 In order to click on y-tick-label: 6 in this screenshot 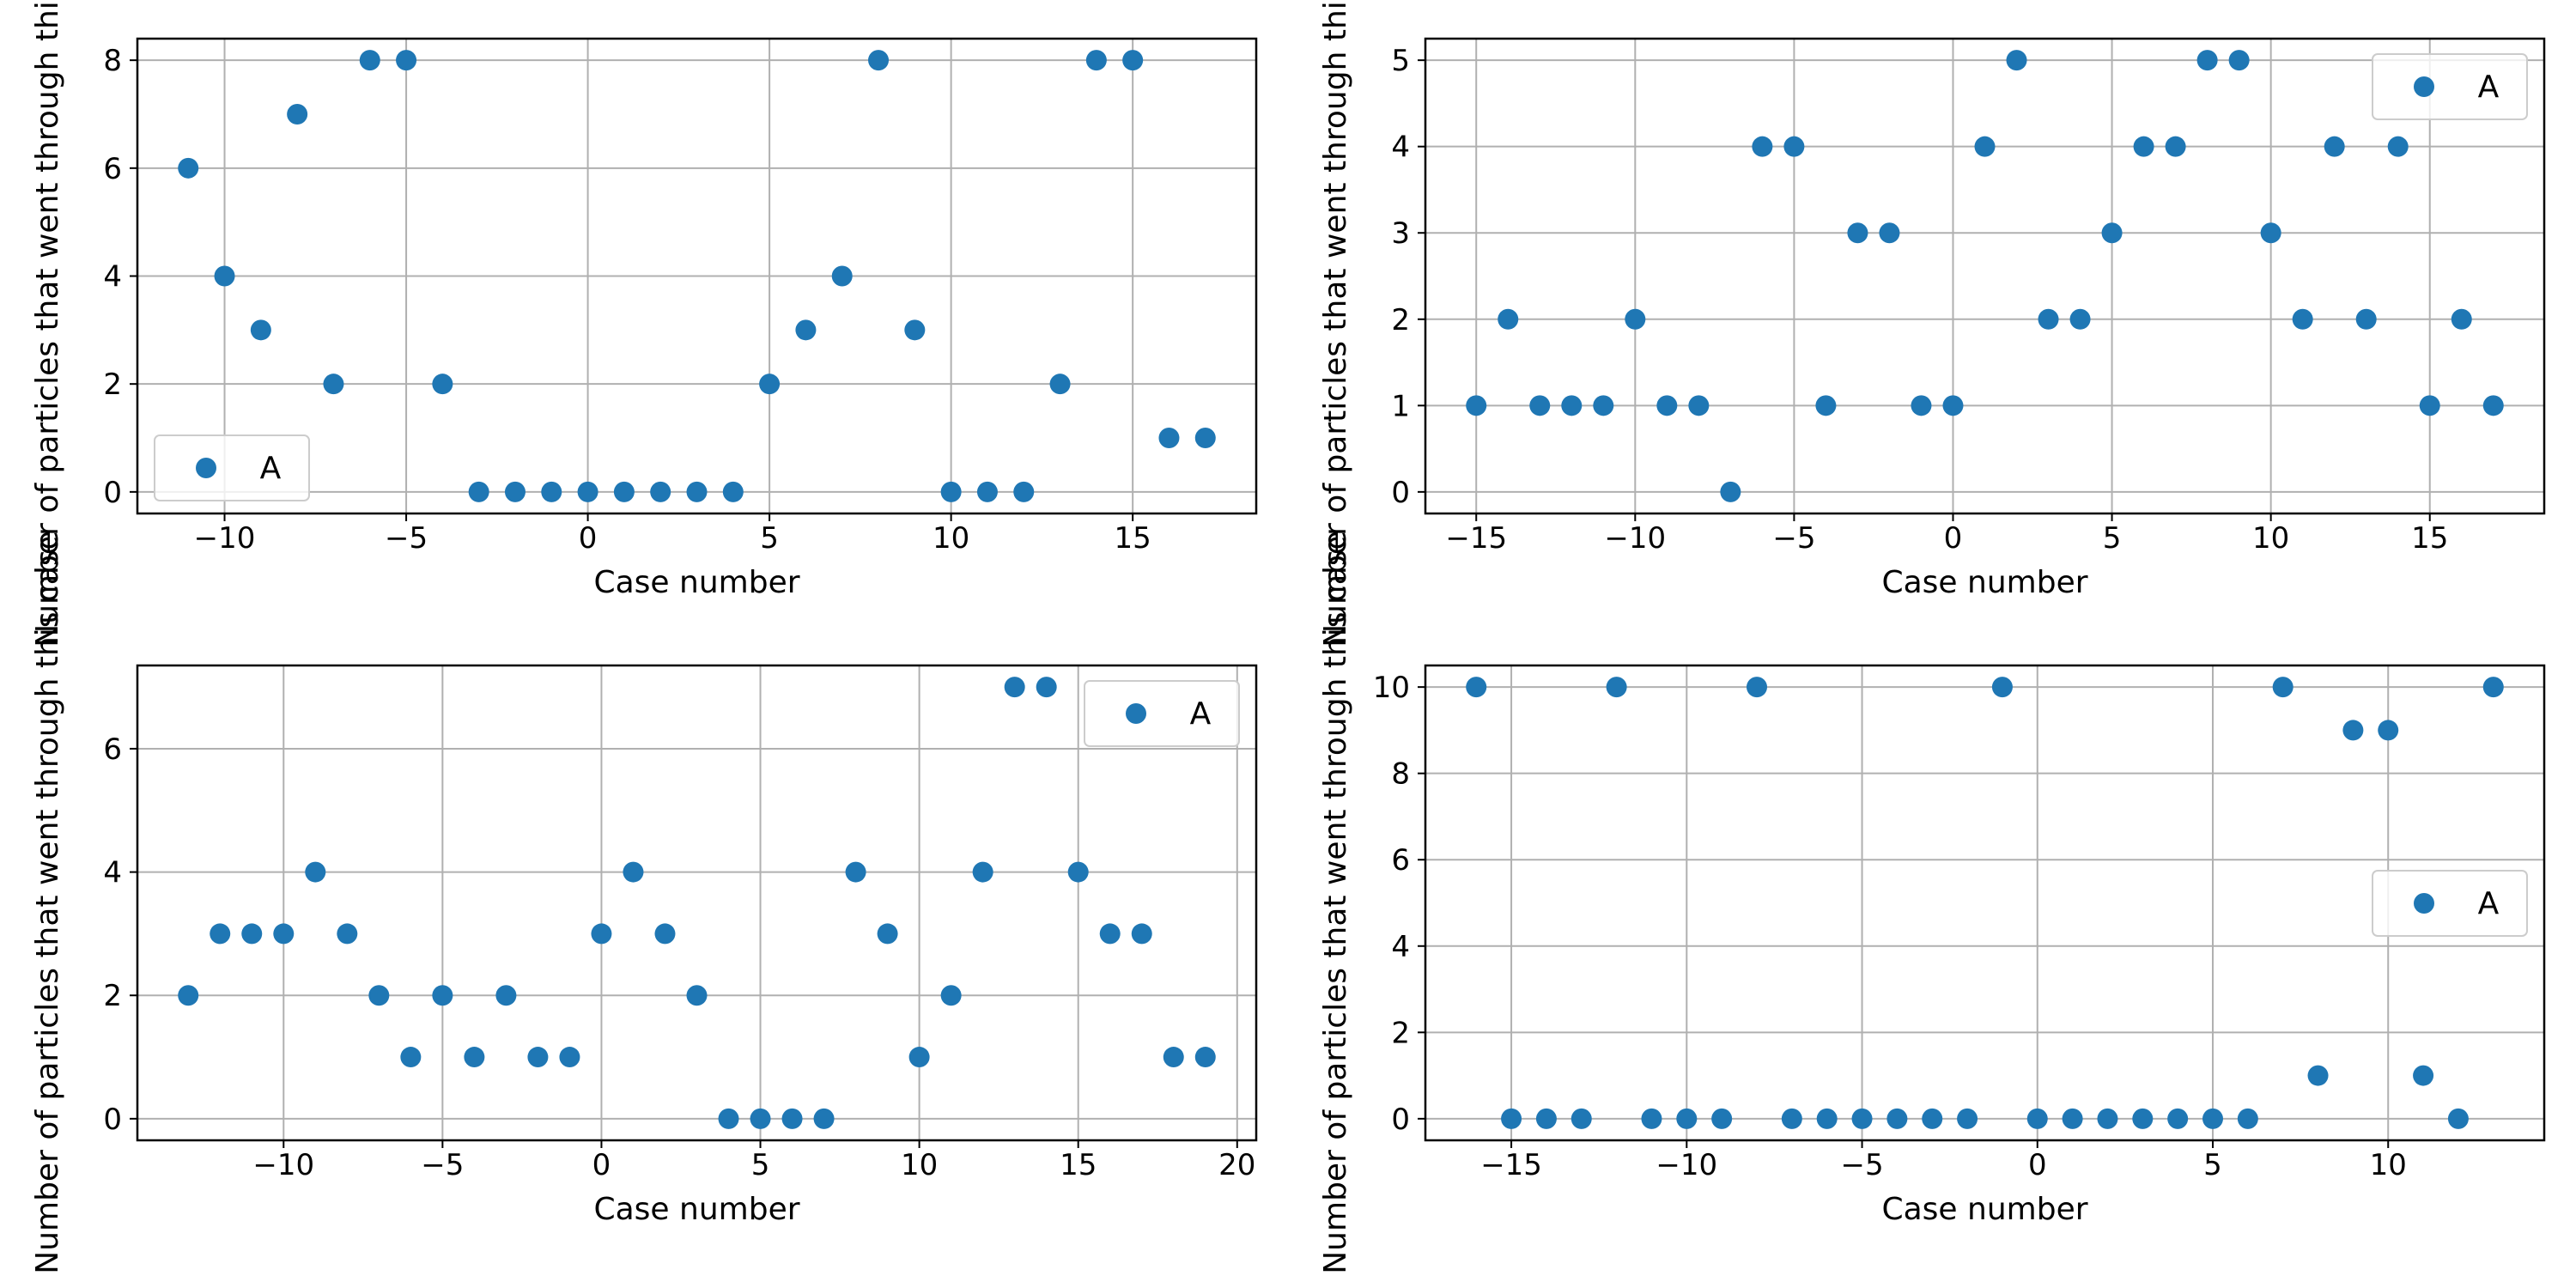, I will do `click(112, 749)`.